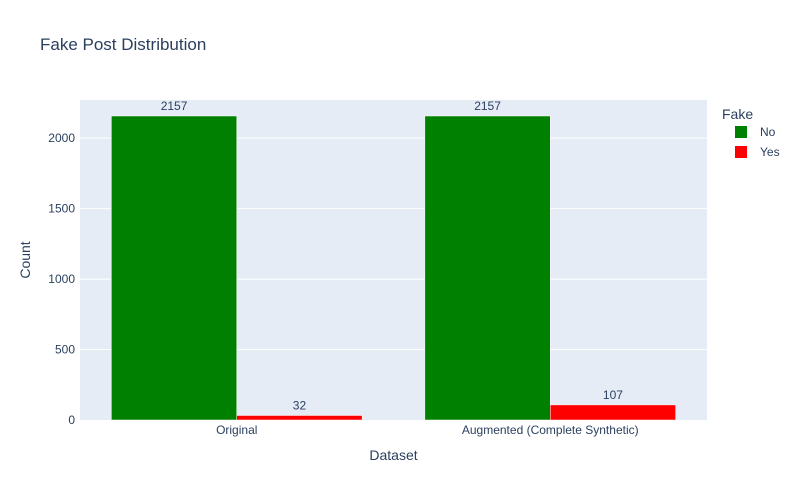 The width and height of the screenshot is (800, 500). What do you see at coordinates (61, 138) in the screenshot?
I see `y-tick-label: 2000` at bounding box center [61, 138].